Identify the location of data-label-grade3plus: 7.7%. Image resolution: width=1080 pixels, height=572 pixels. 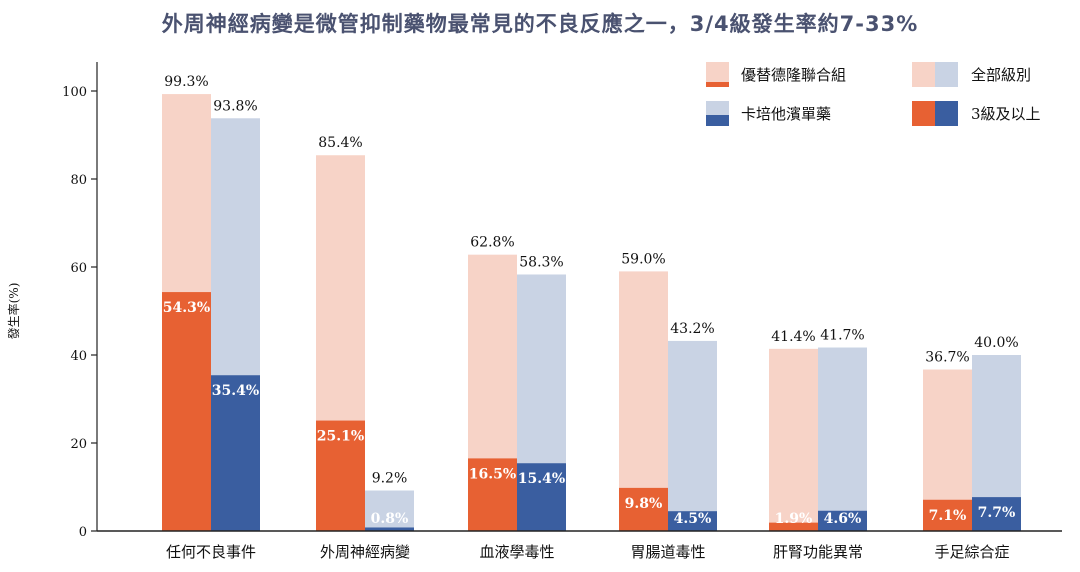
(997, 513).